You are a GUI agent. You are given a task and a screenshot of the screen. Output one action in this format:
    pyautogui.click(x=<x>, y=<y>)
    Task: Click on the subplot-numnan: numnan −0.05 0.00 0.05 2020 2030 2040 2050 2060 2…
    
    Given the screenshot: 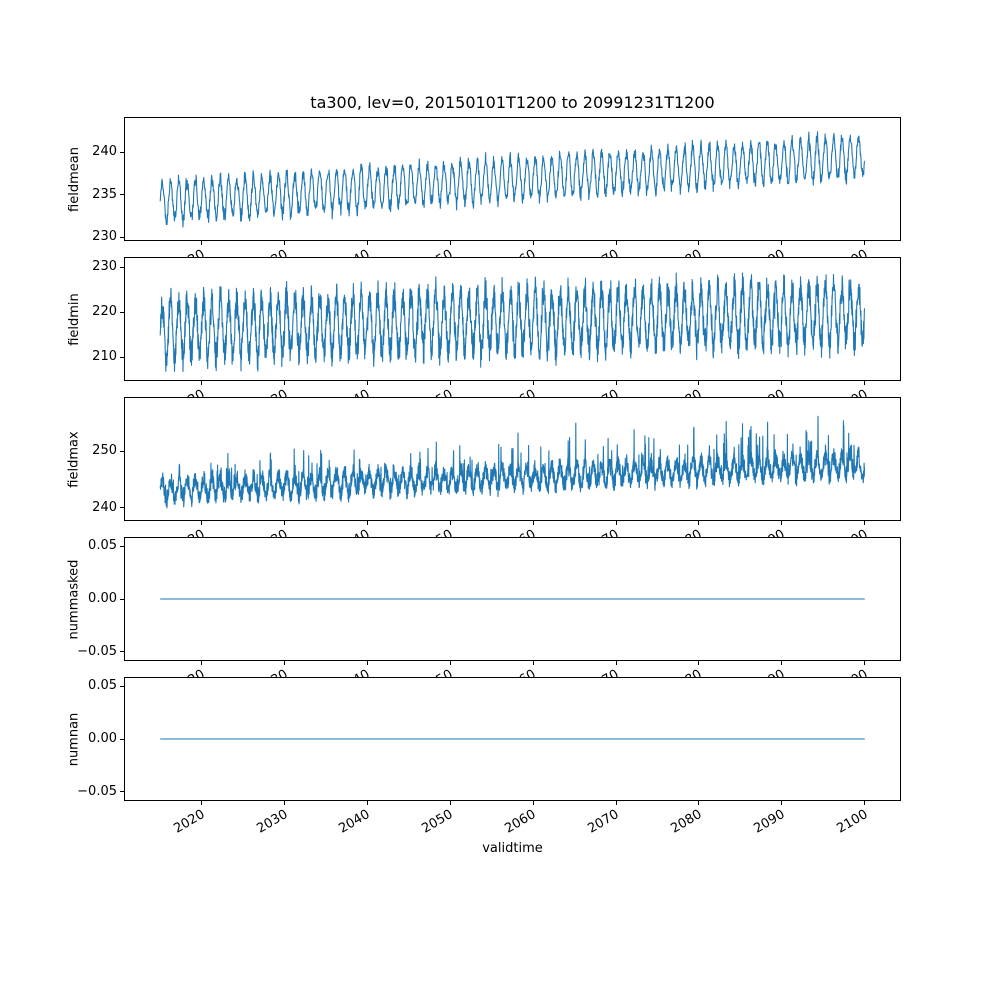 What is the action you would take?
    pyautogui.click(x=484, y=757)
    